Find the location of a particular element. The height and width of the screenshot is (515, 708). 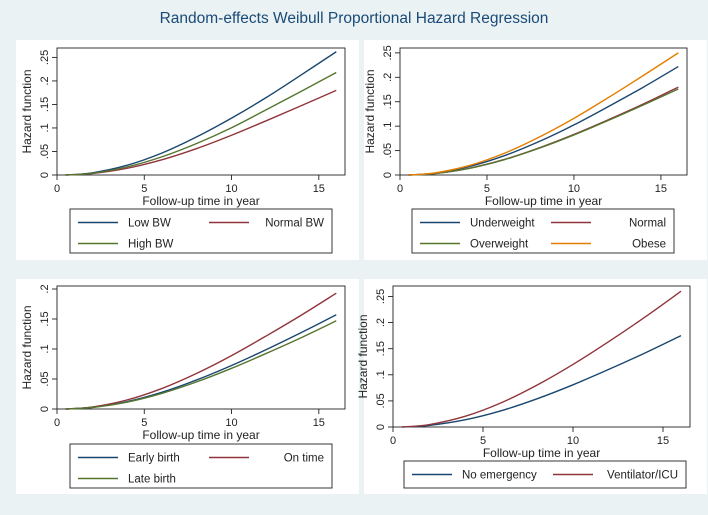

series-line-obese is located at coordinates (543, 114).